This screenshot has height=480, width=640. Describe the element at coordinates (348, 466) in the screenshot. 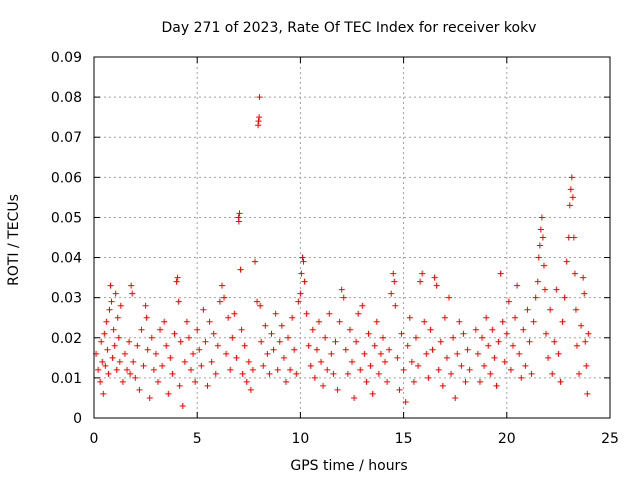

I see `x-axis-label: GPS time / hours` at that location.